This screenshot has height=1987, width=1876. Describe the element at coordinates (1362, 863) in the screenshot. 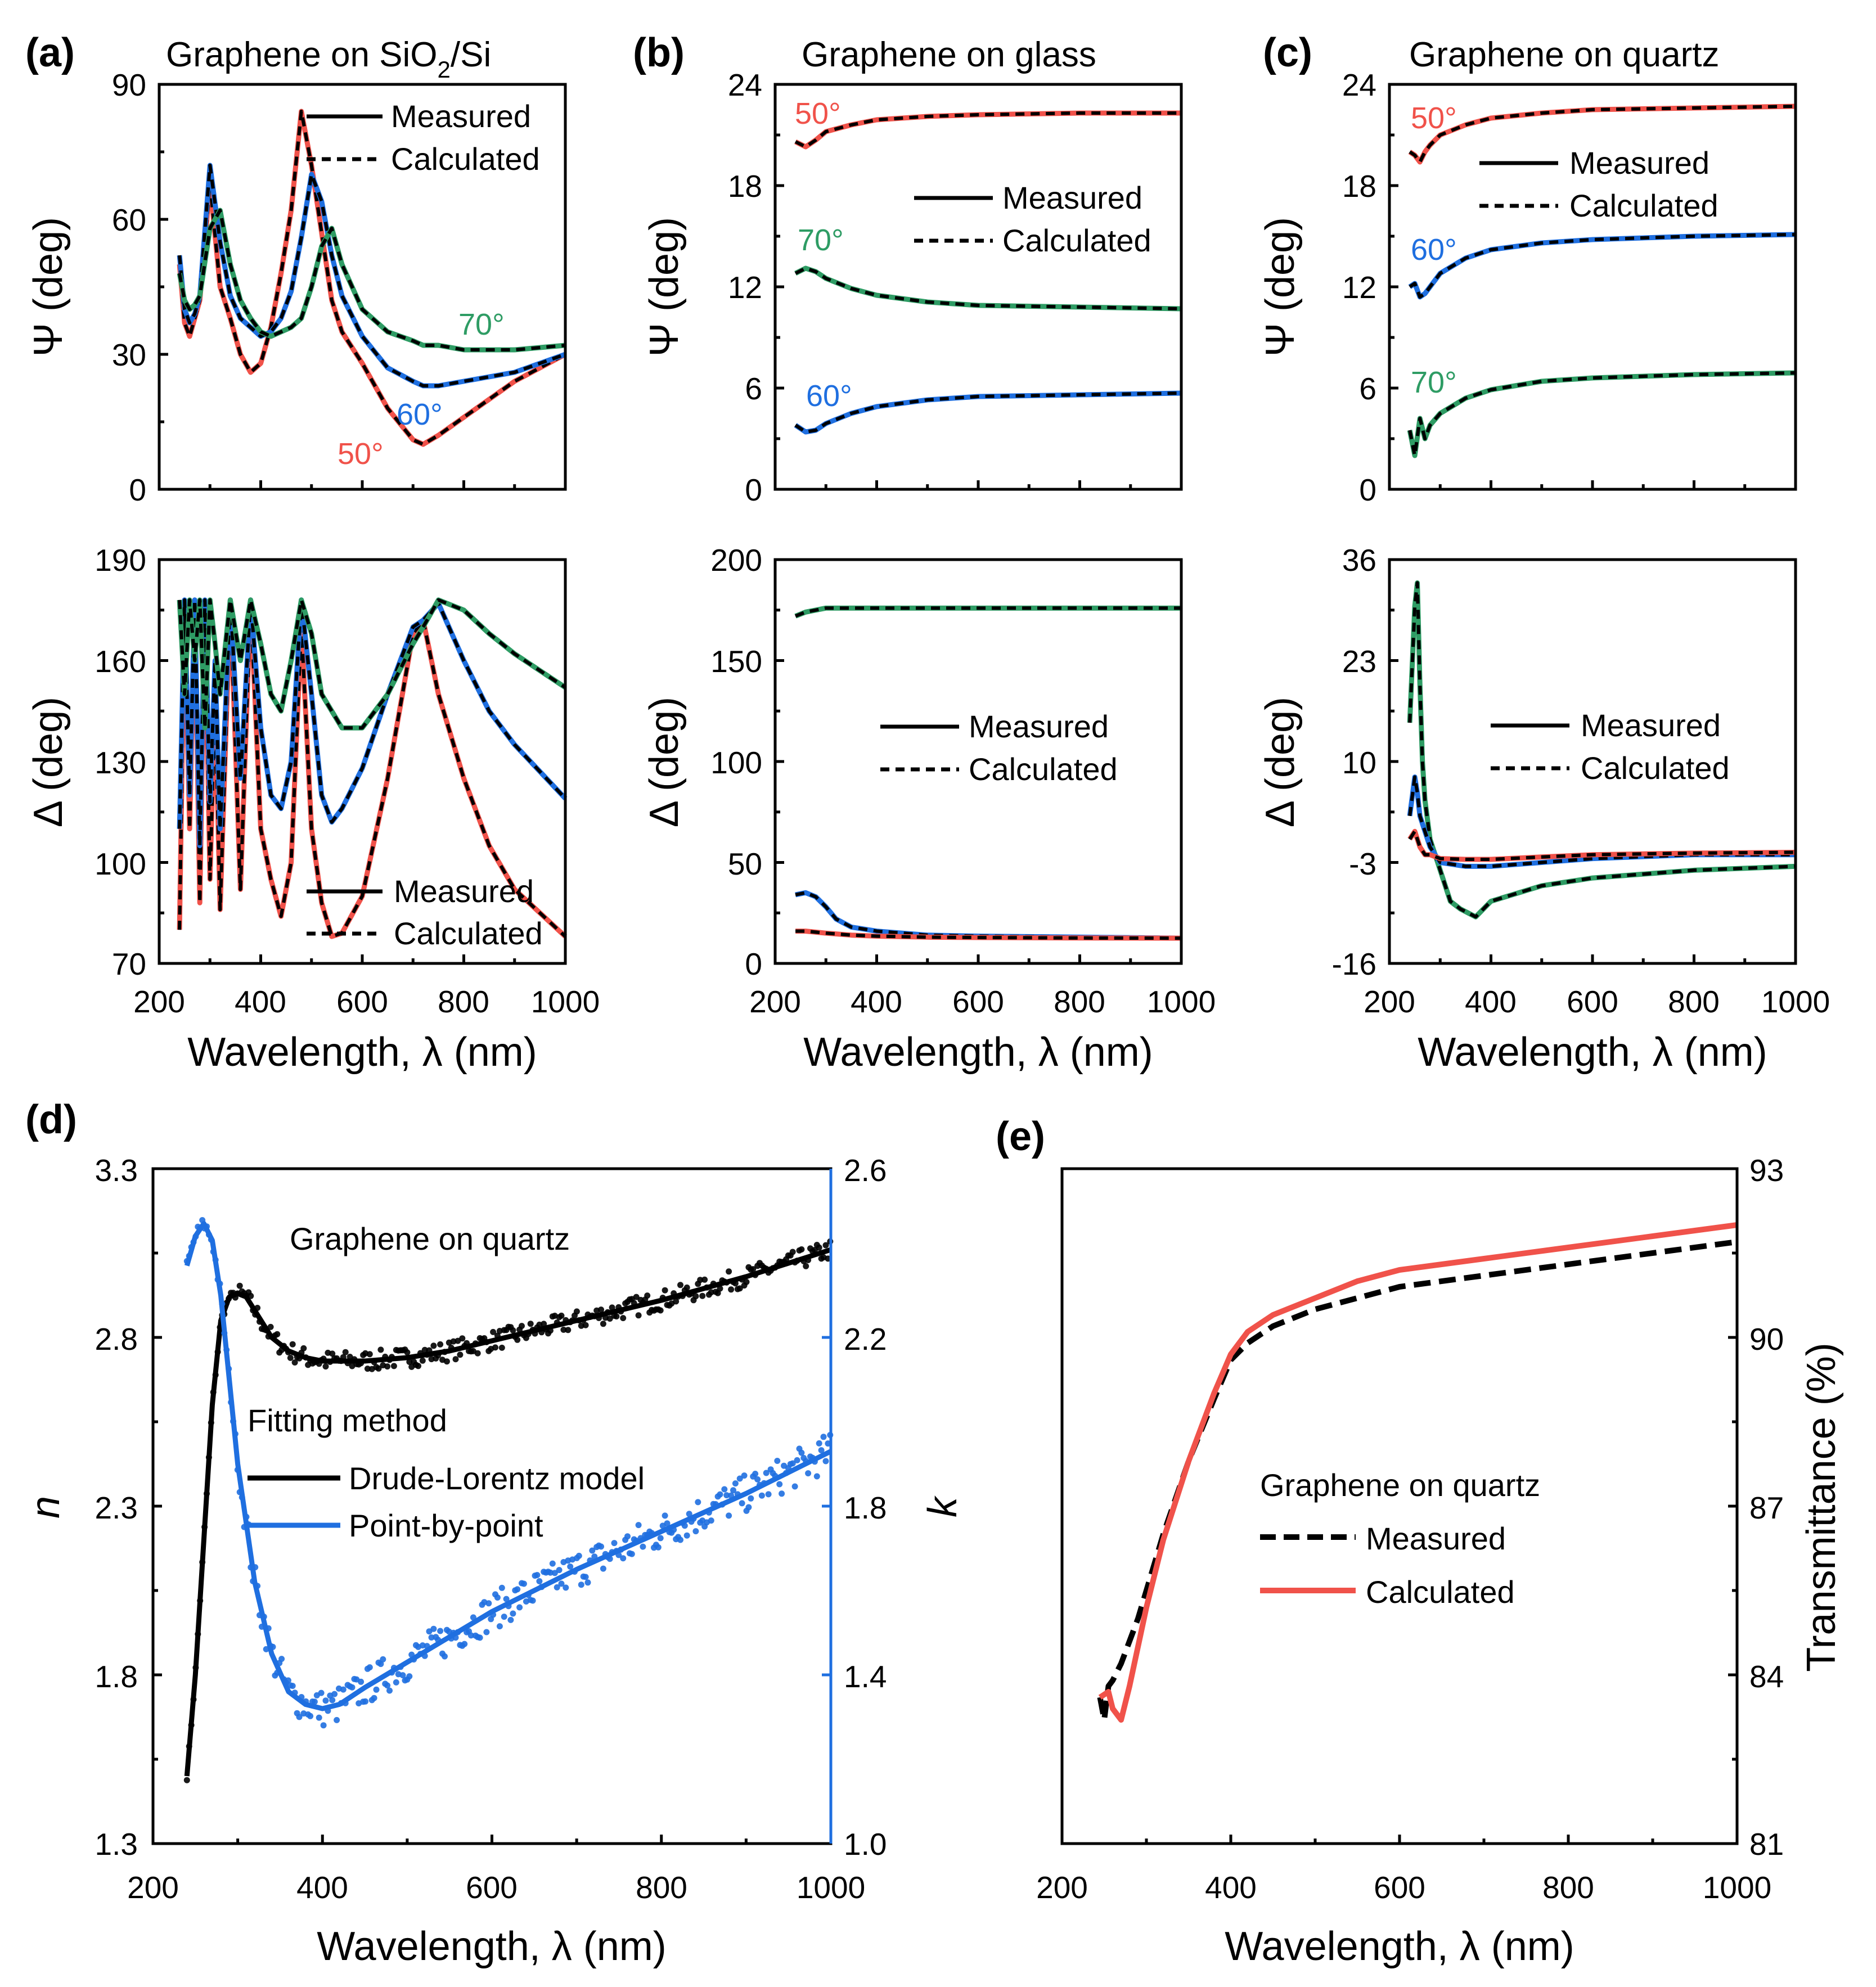

I see `c-delta-ytick-m3: -3` at that location.